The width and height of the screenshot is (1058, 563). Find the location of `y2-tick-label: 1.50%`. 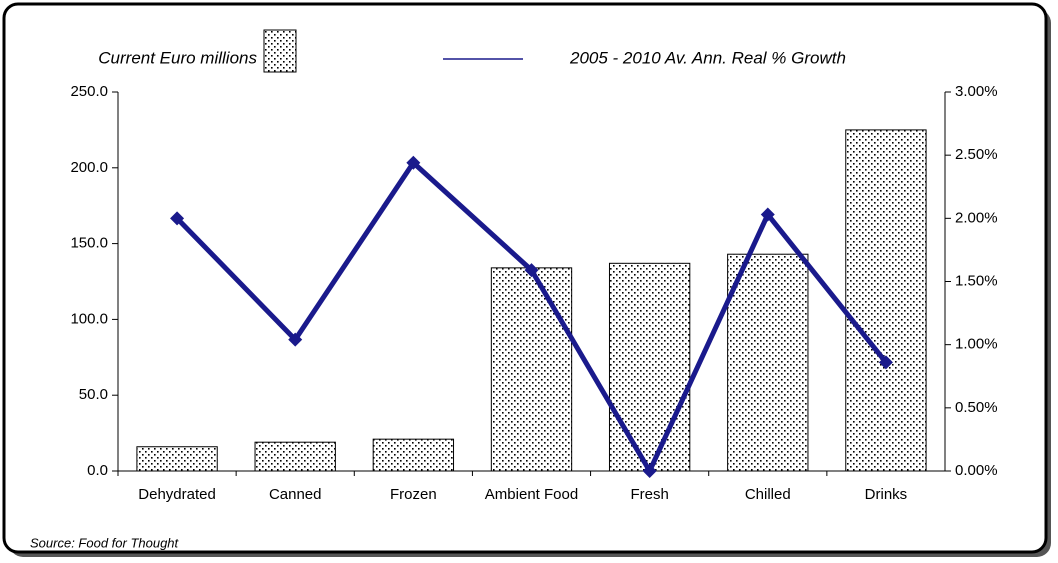

y2-tick-label: 1.50% is located at coordinates (976, 280).